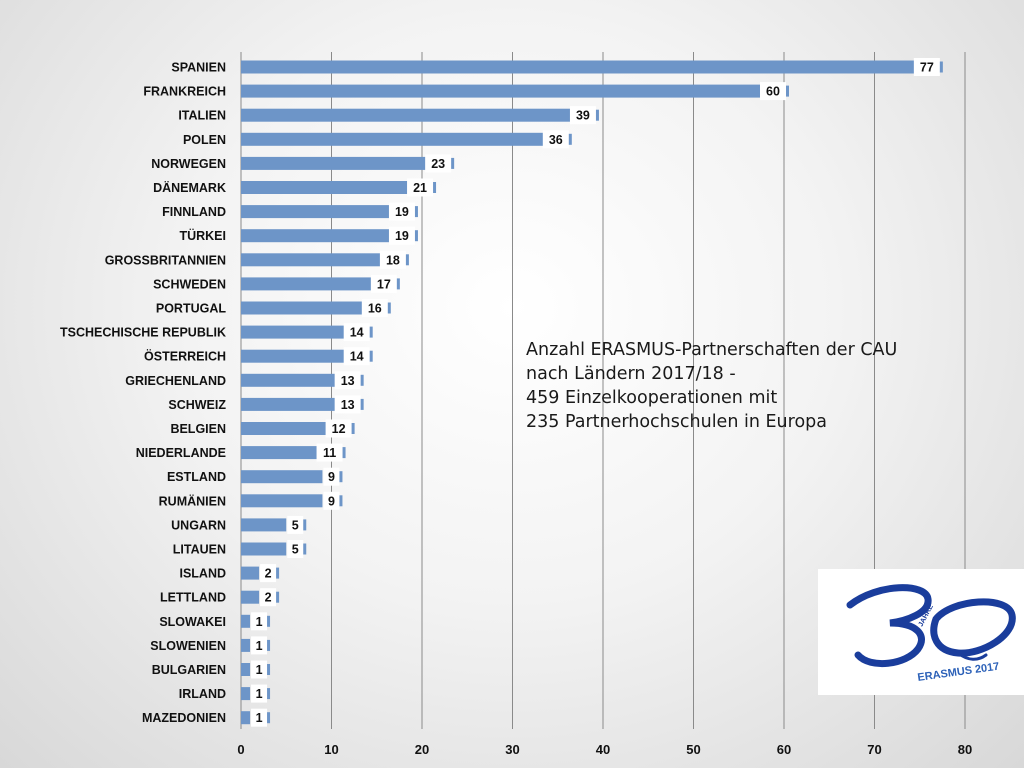 The height and width of the screenshot is (768, 1024). What do you see at coordinates (188, 646) in the screenshot?
I see `category-label: SLOWENIEN` at bounding box center [188, 646].